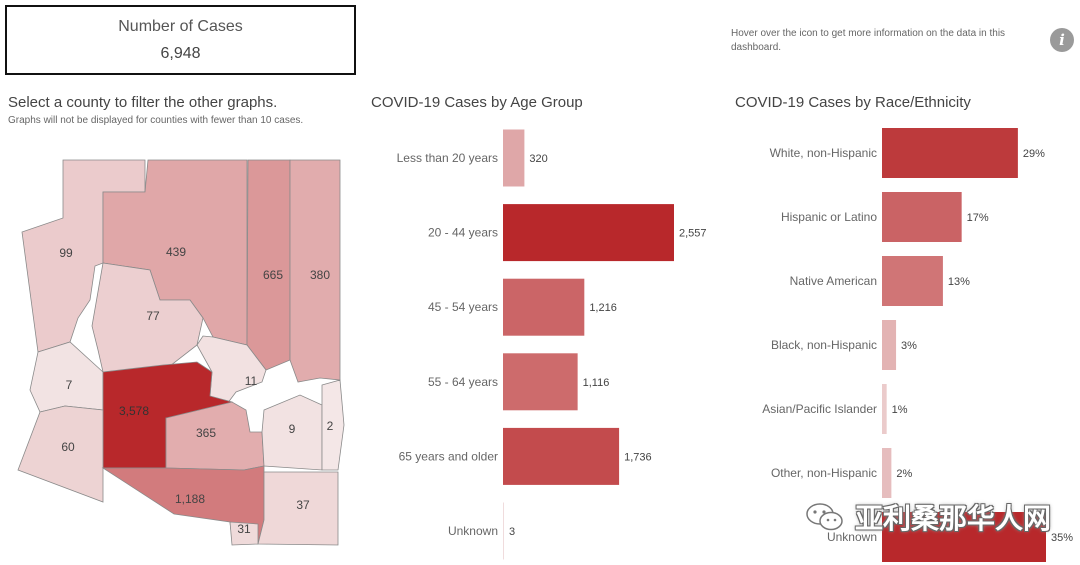 This screenshot has width=1080, height=565. What do you see at coordinates (66, 253) in the screenshot?
I see `county-label-mohave: 99` at bounding box center [66, 253].